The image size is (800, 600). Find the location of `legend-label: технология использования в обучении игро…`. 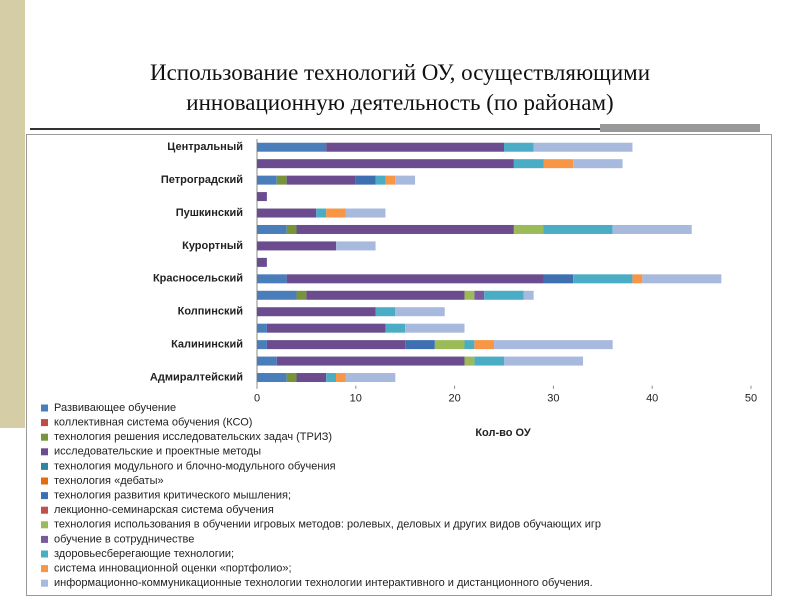

legend-label: технология использования в обучении игро… is located at coordinates (327, 525).